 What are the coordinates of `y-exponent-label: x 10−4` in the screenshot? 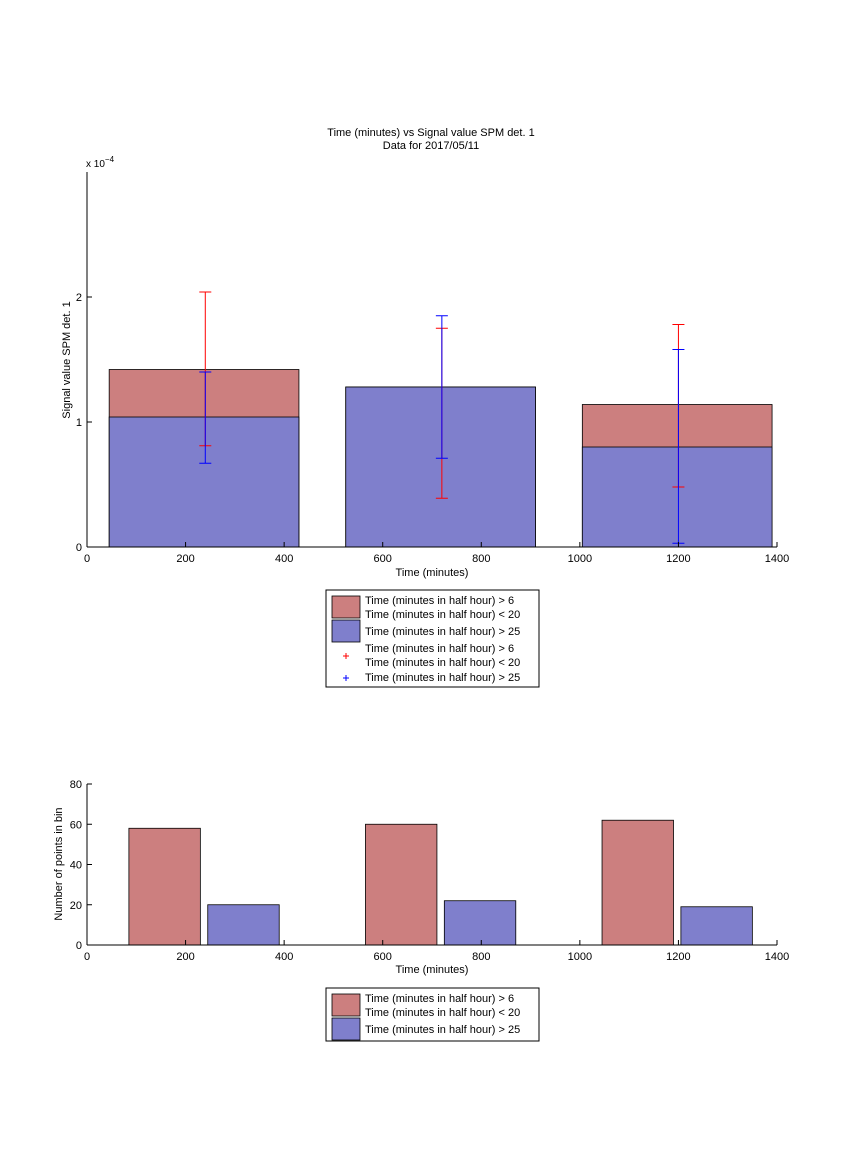 It's located at (100, 162).